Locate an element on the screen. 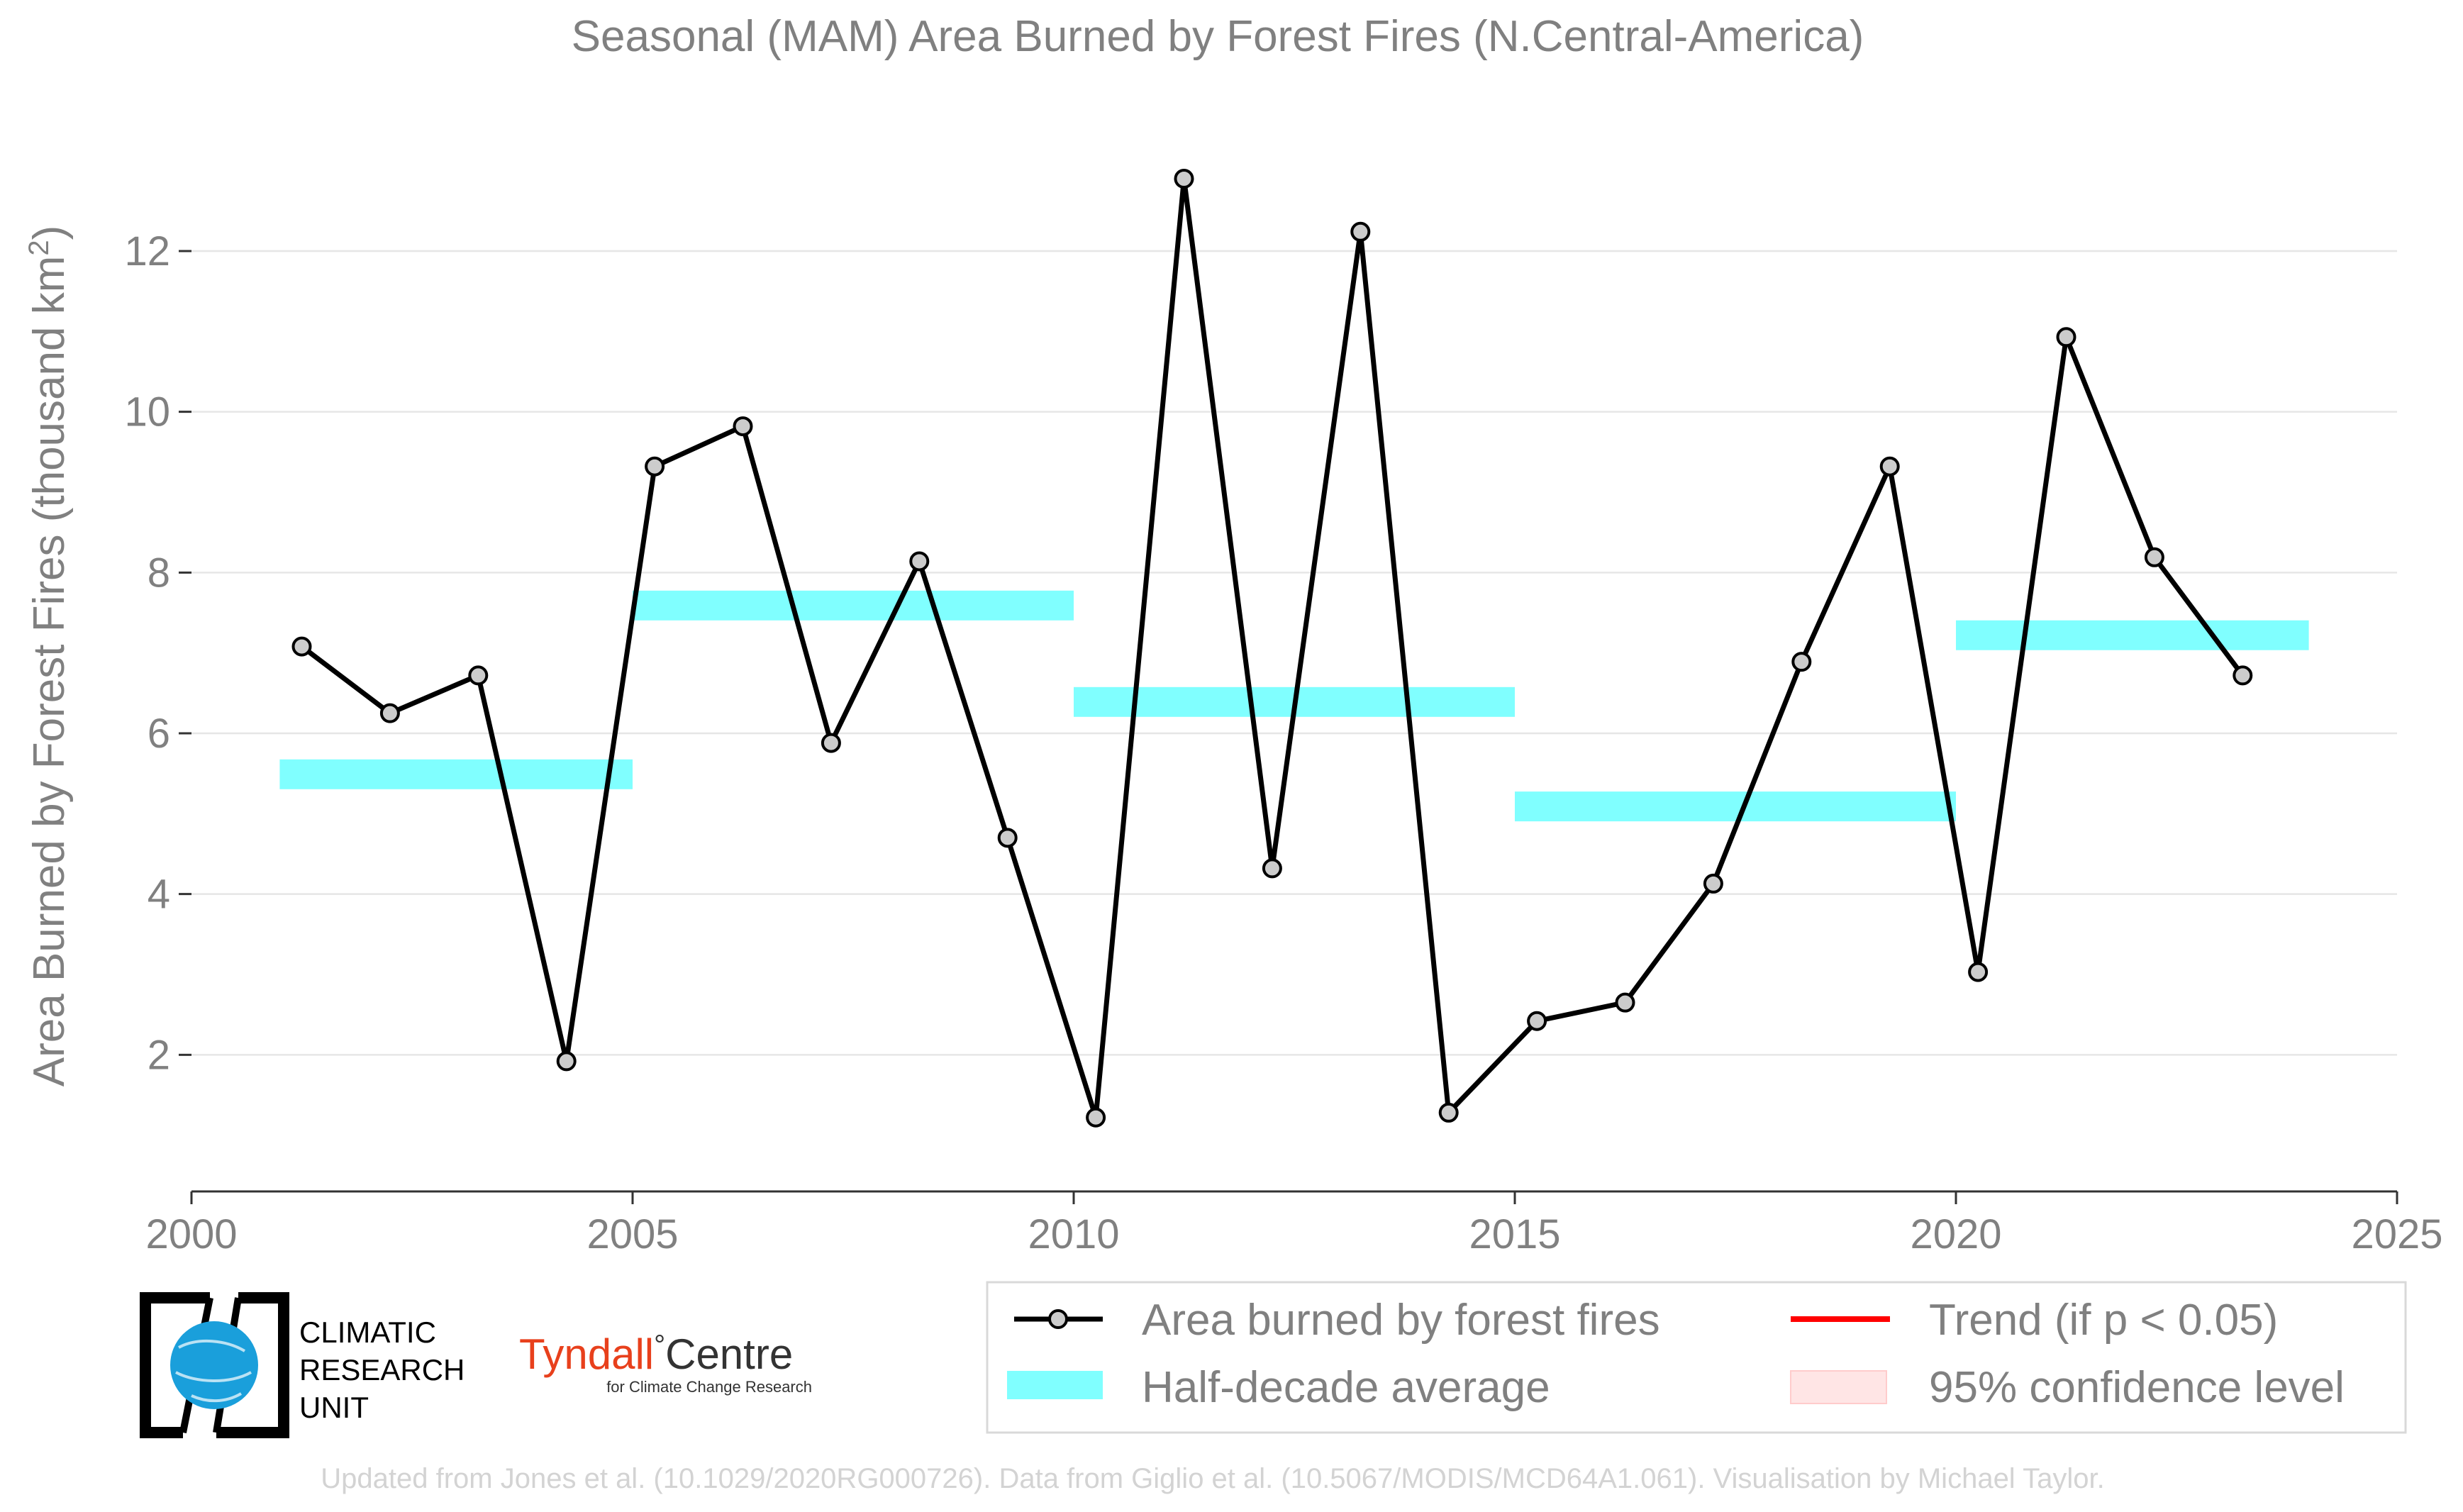 The width and height of the screenshot is (2463, 1512). y-axis-label-close: ) is located at coordinates (49, 233).